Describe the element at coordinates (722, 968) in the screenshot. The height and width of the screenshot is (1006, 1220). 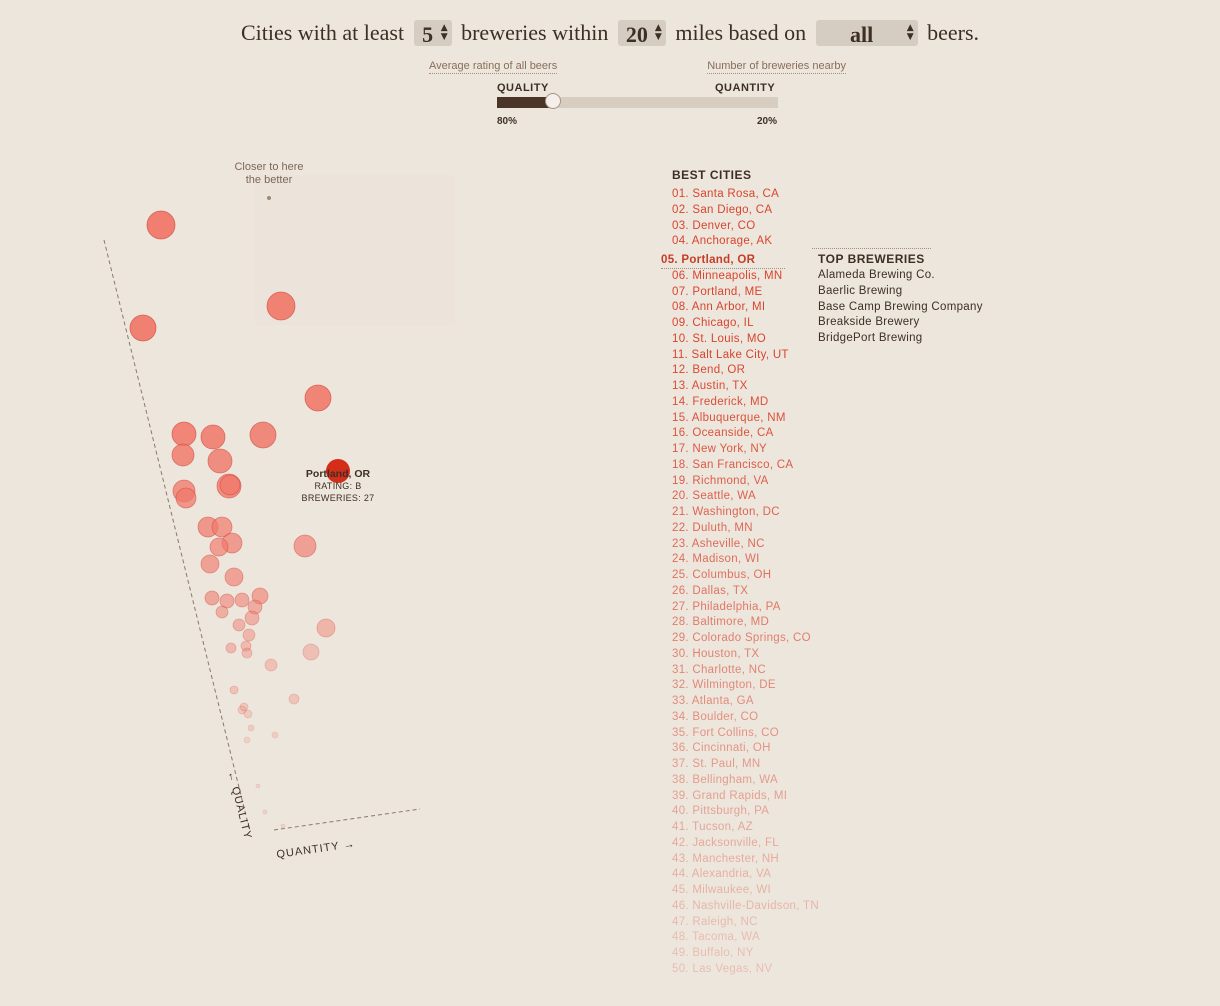
I see `city-list-item: 50. Las Vegas, NV` at that location.